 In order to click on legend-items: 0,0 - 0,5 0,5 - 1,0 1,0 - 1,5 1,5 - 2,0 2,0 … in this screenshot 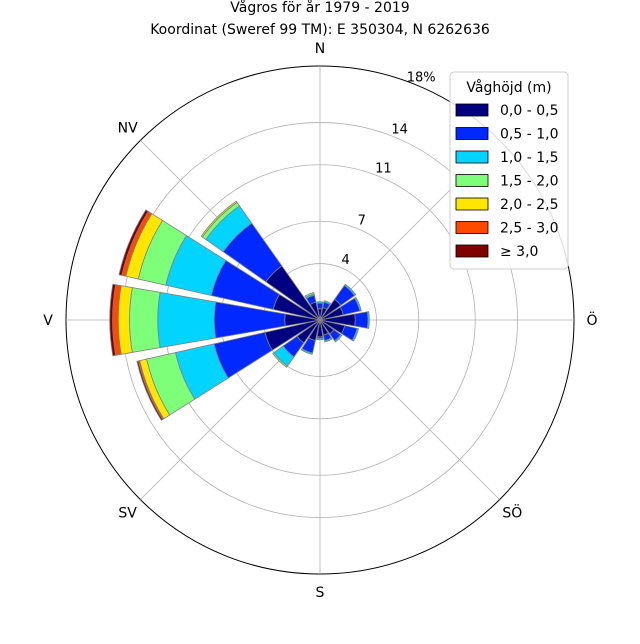, I will do `click(506, 181)`.